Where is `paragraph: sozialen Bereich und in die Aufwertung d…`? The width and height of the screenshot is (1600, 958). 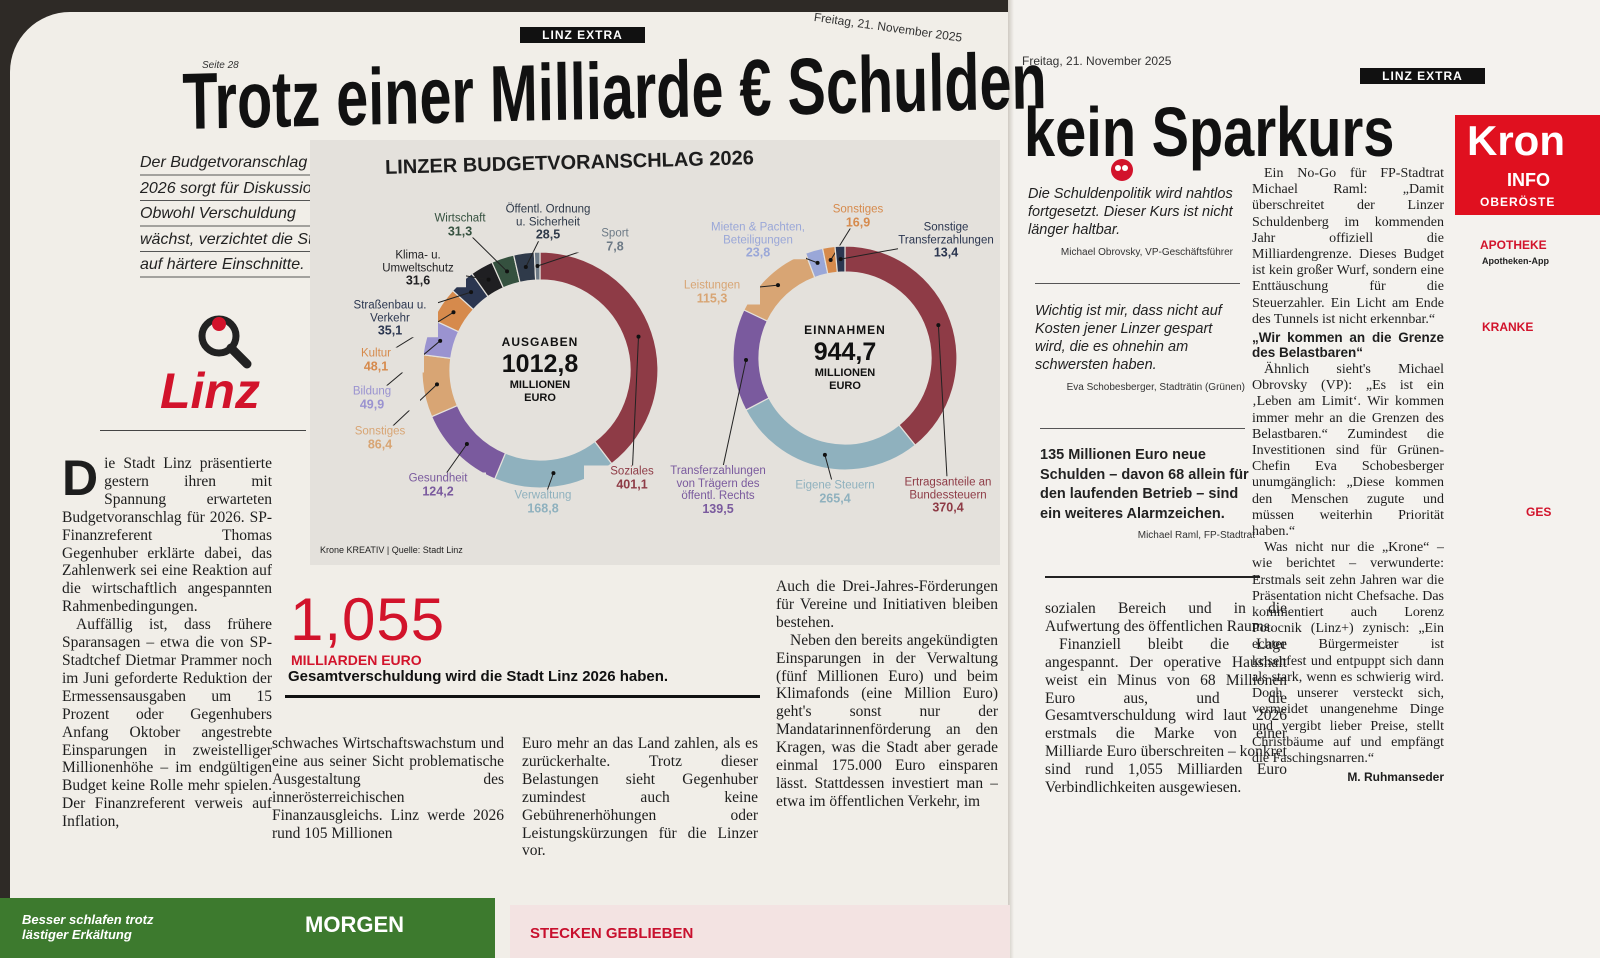
paragraph: sozialen Bereich und in die Aufwertung d… is located at coordinates (1166, 617).